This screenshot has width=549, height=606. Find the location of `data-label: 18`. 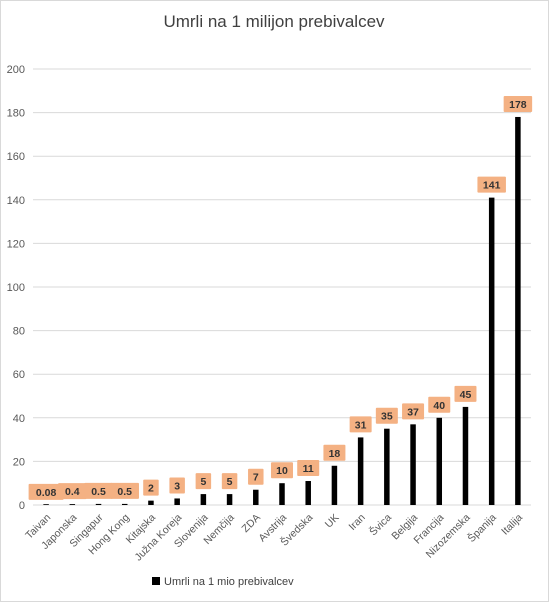

data-label: 18 is located at coordinates (335, 454).